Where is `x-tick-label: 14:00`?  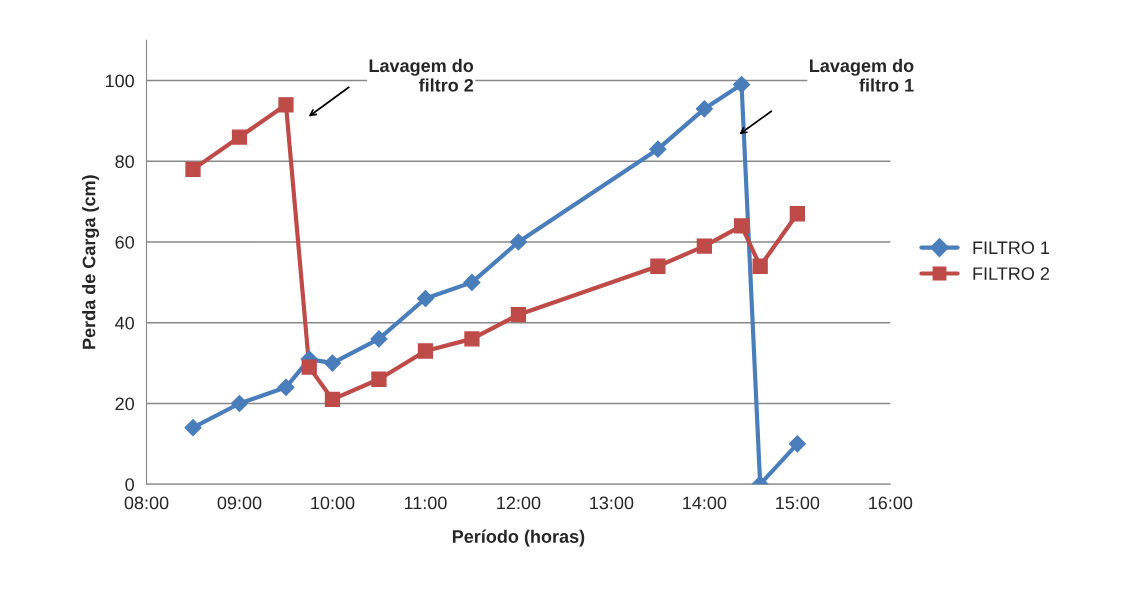
x-tick-label: 14:00 is located at coordinates (705, 503).